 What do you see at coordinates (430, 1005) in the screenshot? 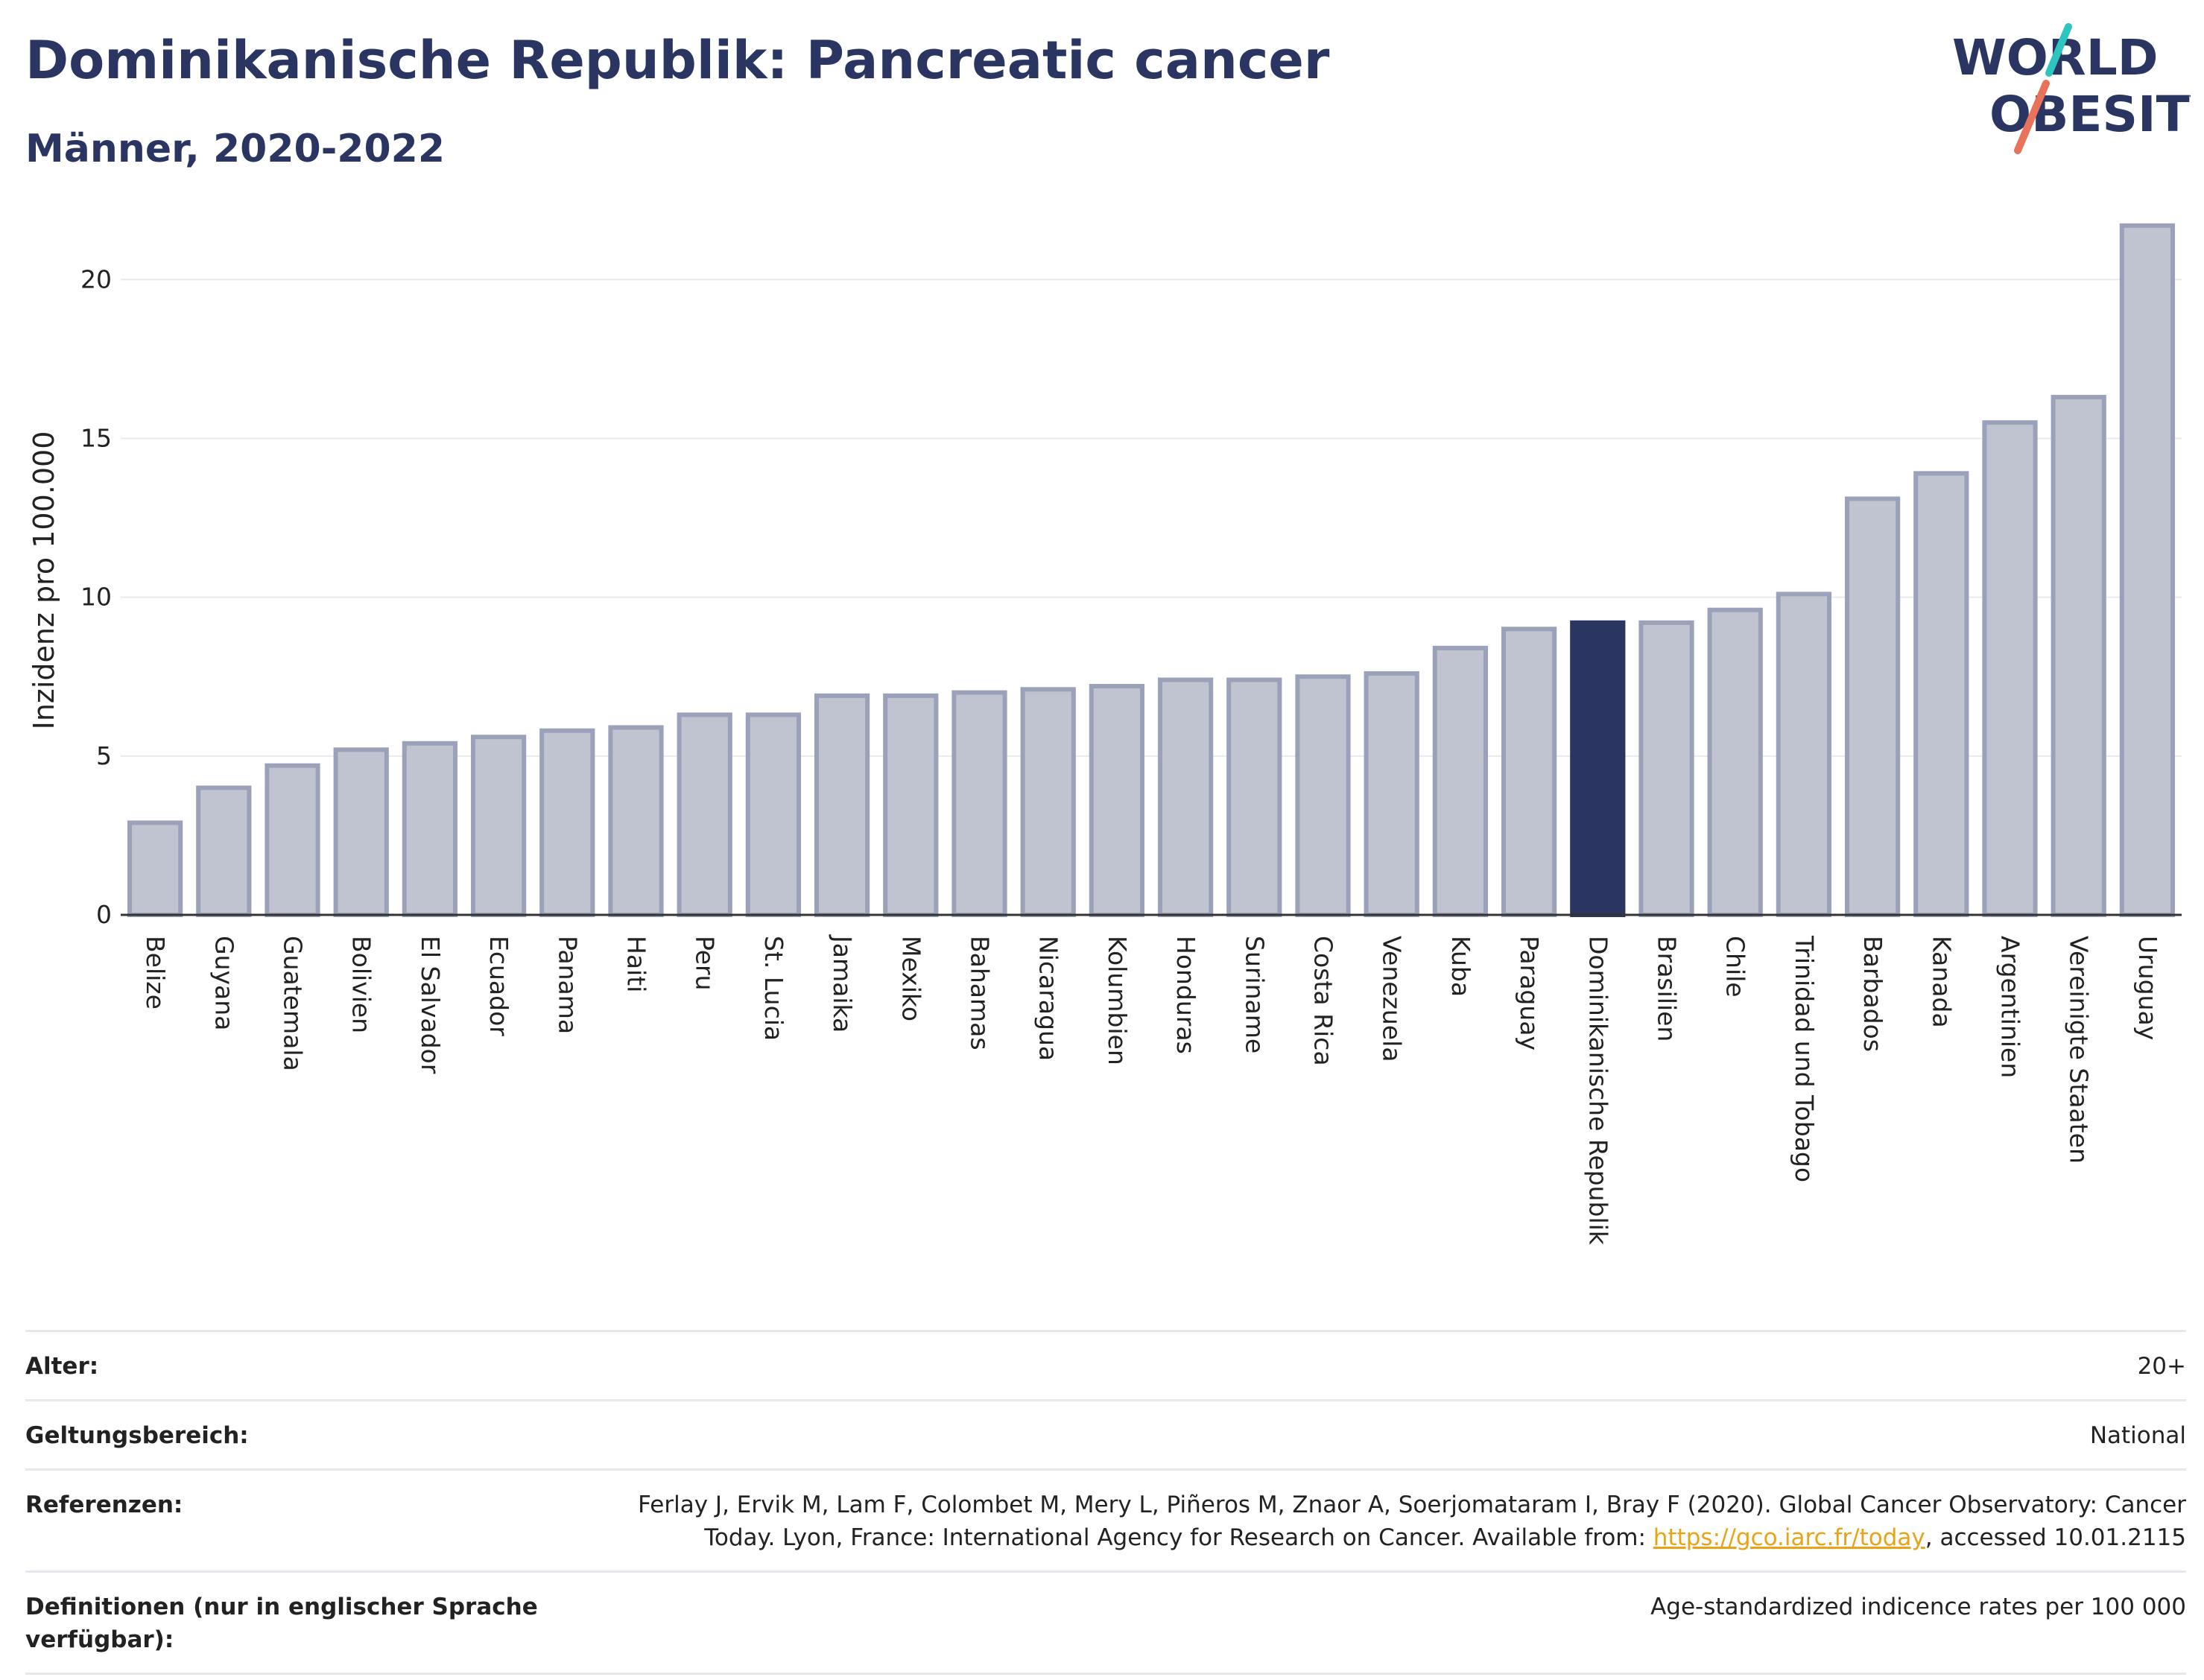
I see `x-tick-label: El Salvador` at bounding box center [430, 1005].